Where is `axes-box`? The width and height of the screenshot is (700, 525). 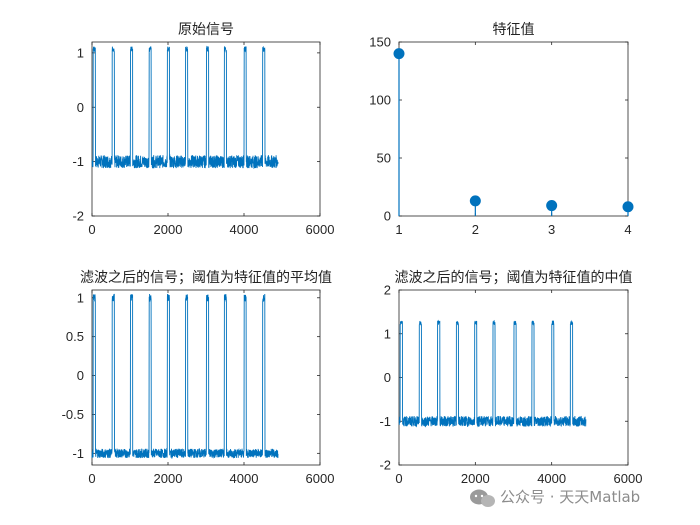
axes-box is located at coordinates (513, 129).